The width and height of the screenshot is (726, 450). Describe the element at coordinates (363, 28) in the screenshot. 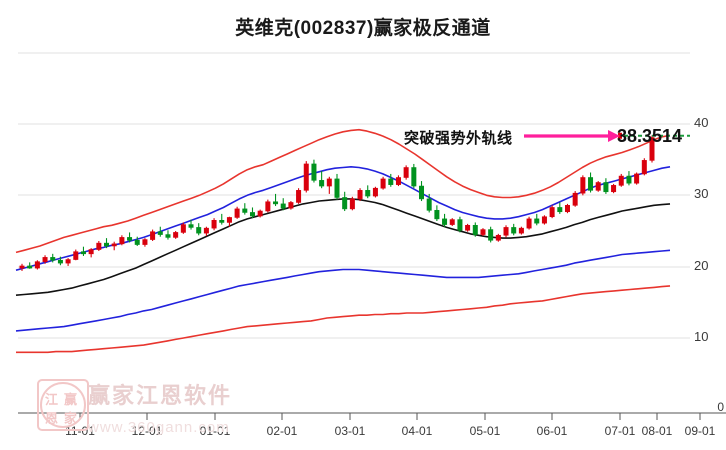

I see `page-title: 英维克(002837)赢家极反通道` at that location.